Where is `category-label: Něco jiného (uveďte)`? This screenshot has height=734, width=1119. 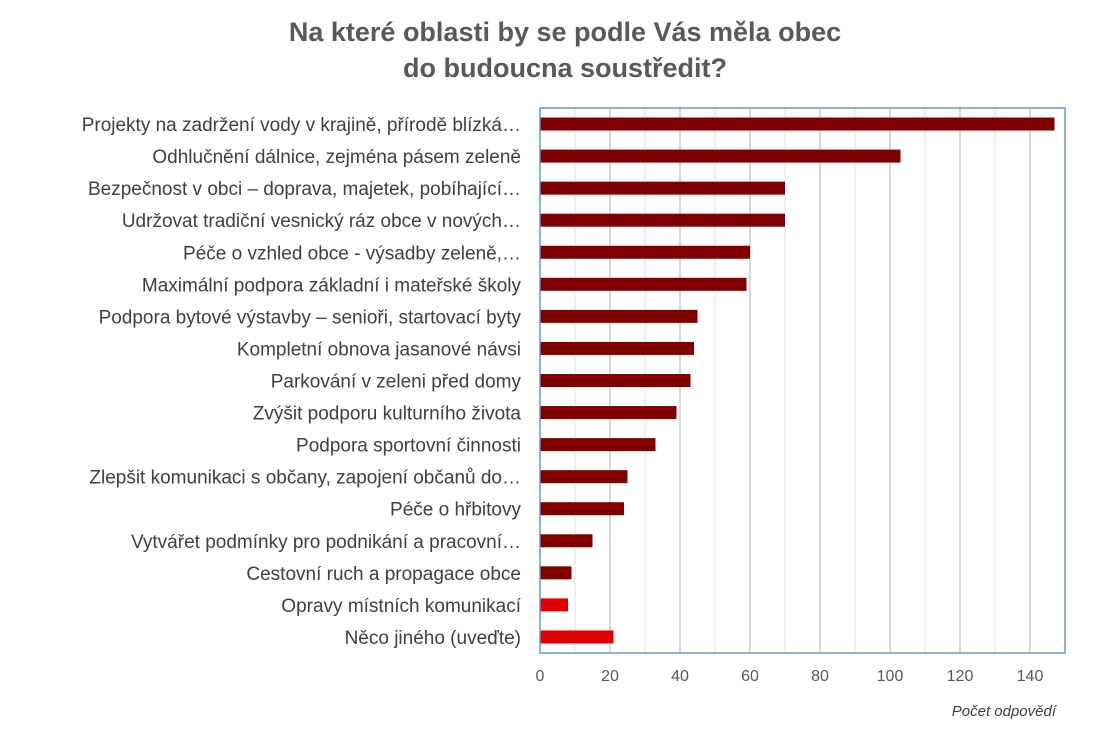 category-label: Něco jiného (uveďte) is located at coordinates (433, 638).